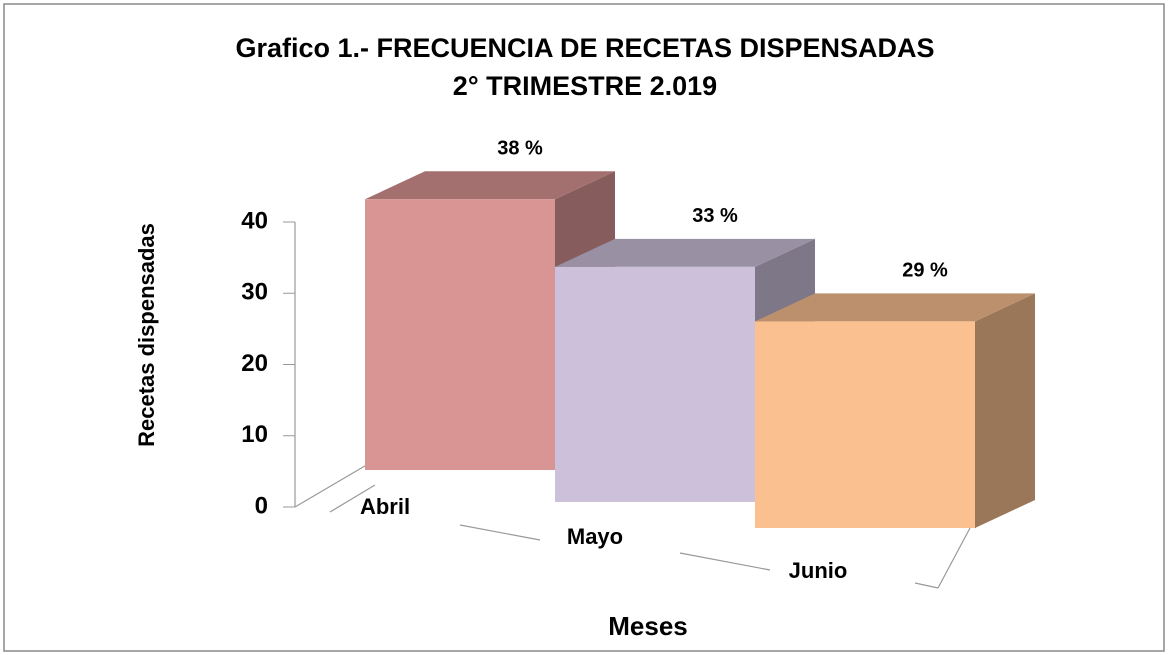  I want to click on x-axis-label: Meses, so click(648, 626).